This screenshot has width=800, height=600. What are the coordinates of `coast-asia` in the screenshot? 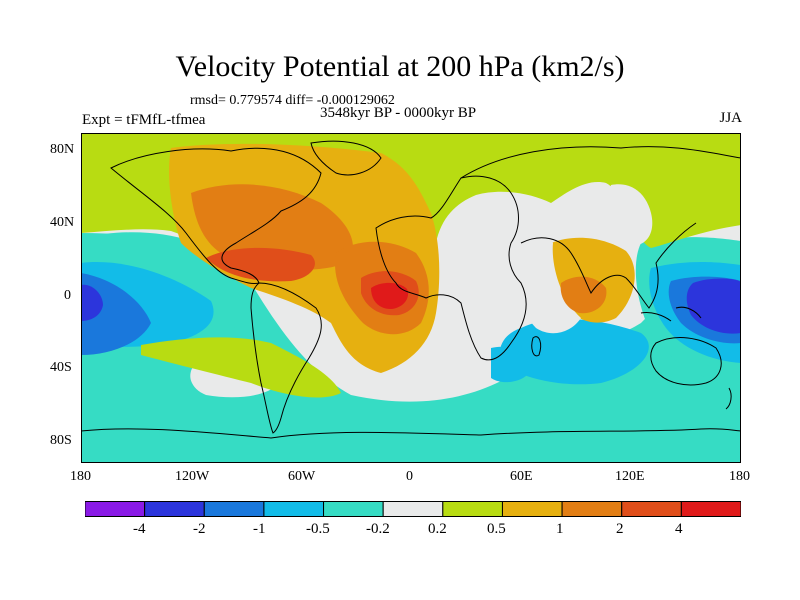 It's located at (600, 227).